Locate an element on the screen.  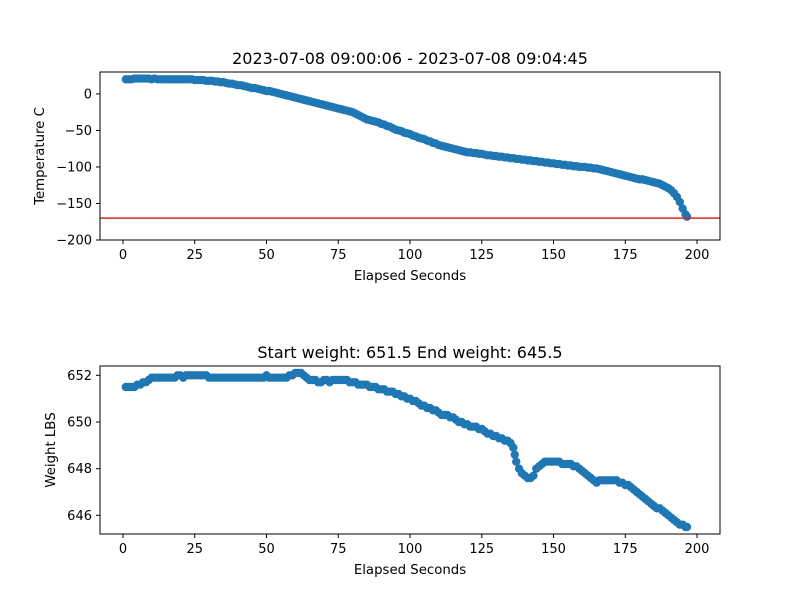
weight-y-tick-label: 650 is located at coordinates (79, 423).